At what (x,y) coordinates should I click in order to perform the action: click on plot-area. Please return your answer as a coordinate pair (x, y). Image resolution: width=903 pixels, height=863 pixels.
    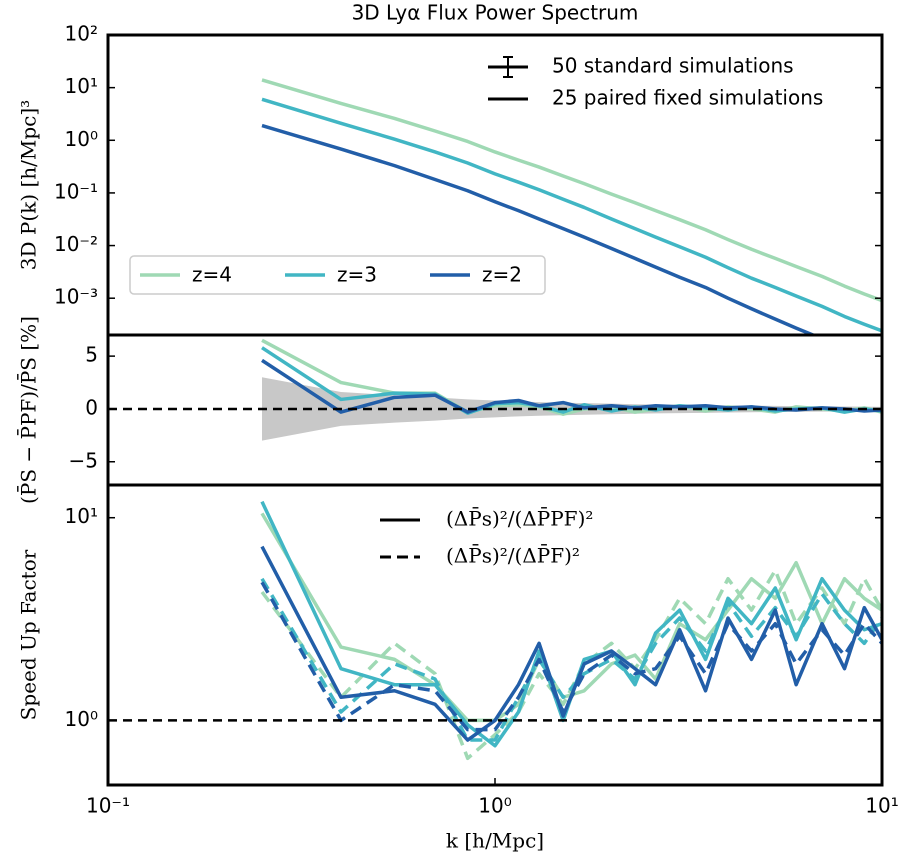
    Looking at the image, I should click on (571, 389).